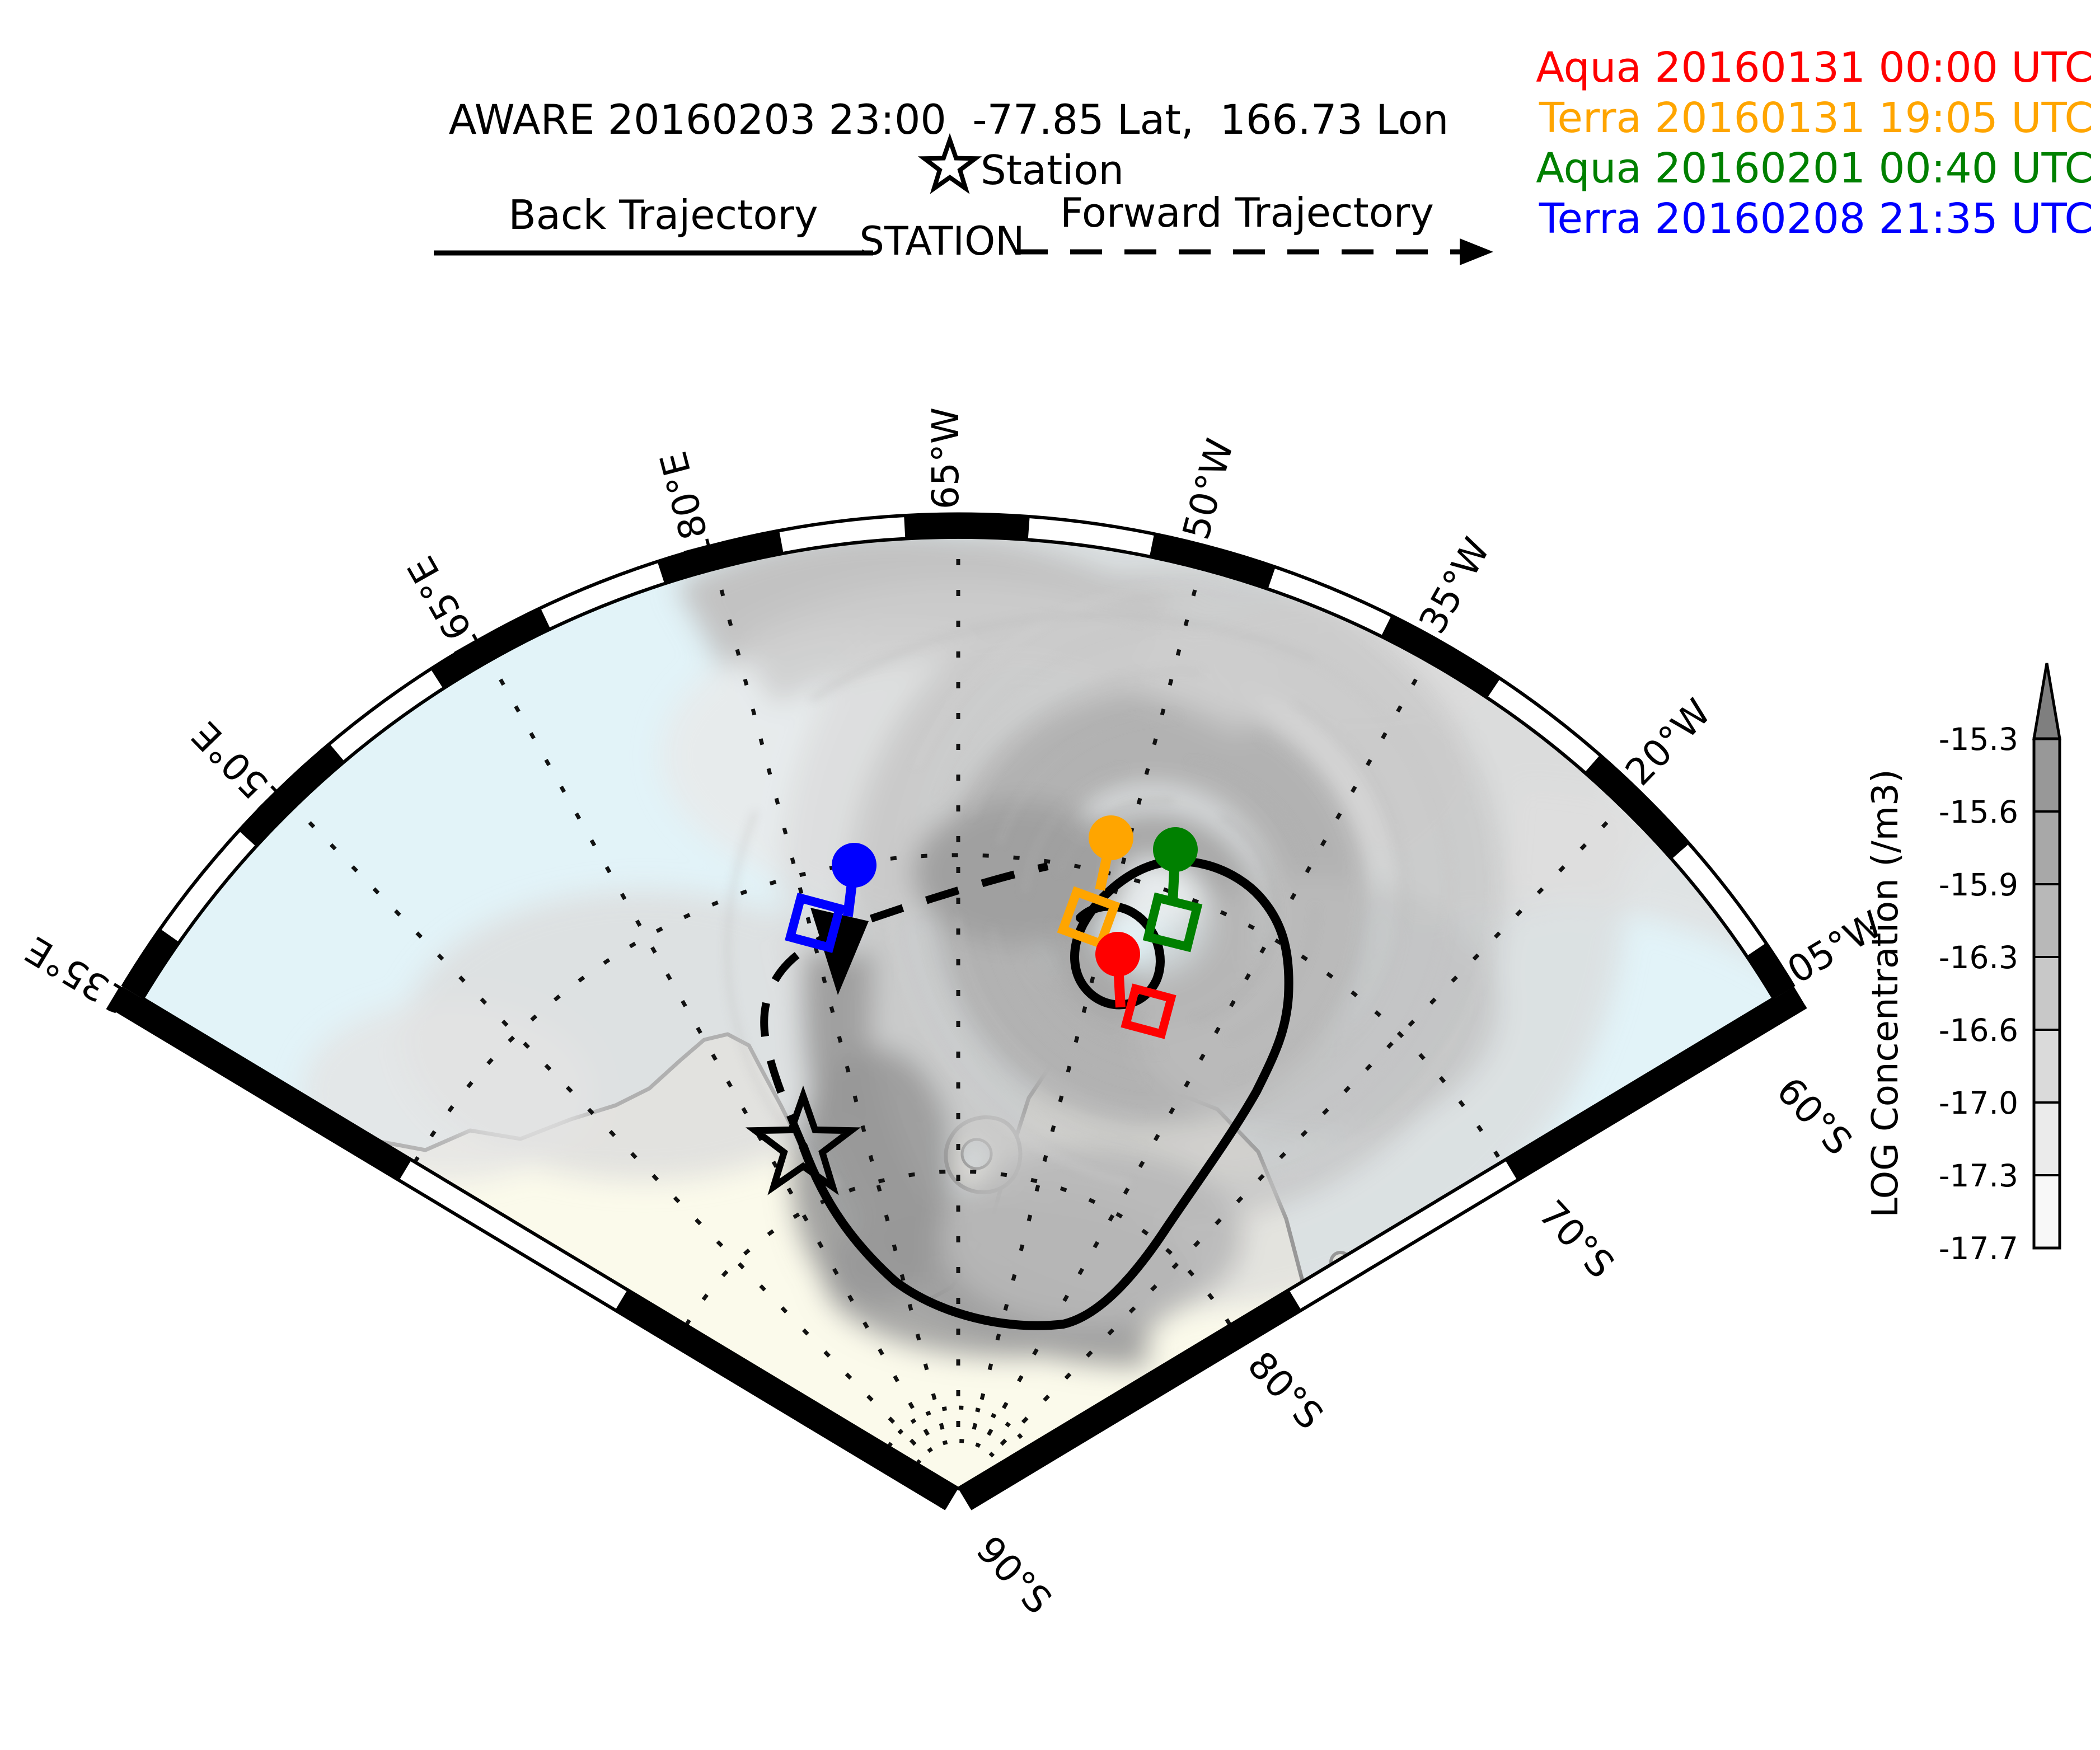  I want to click on forward-trajectory-label: Forward Trajectory, so click(1247, 212).